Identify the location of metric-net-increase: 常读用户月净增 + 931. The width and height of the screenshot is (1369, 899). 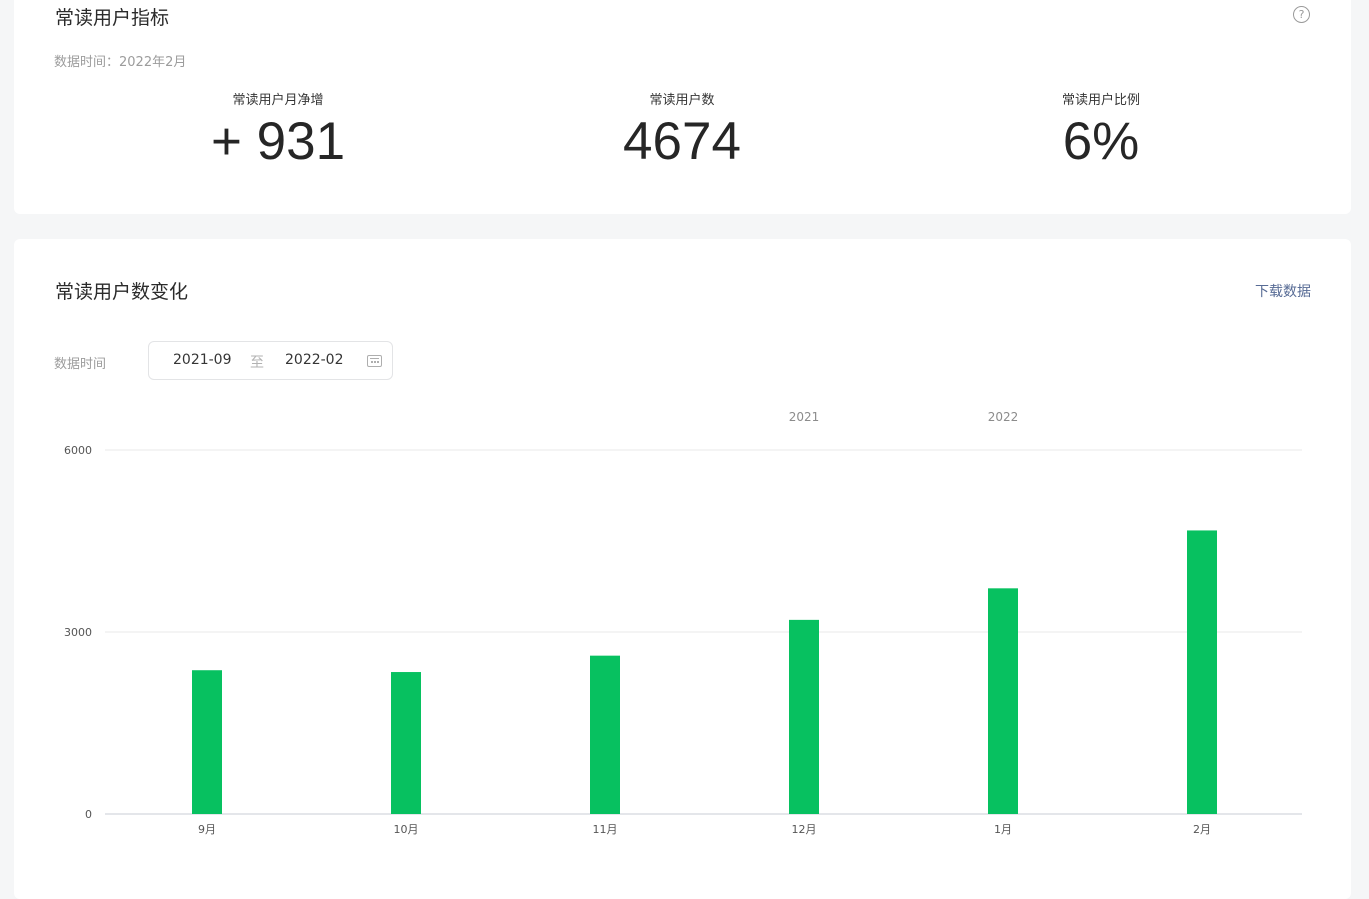
(278, 129).